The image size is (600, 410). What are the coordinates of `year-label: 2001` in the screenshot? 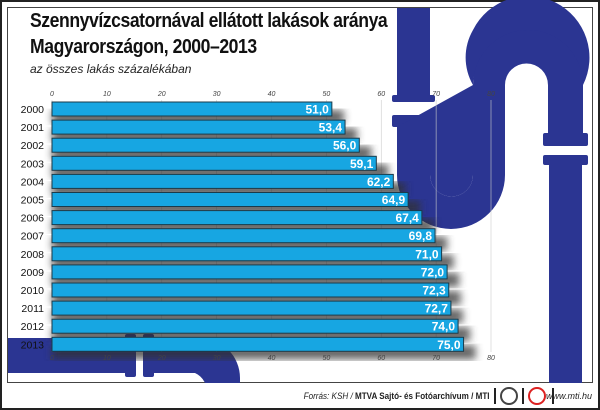 It's located at (33, 128).